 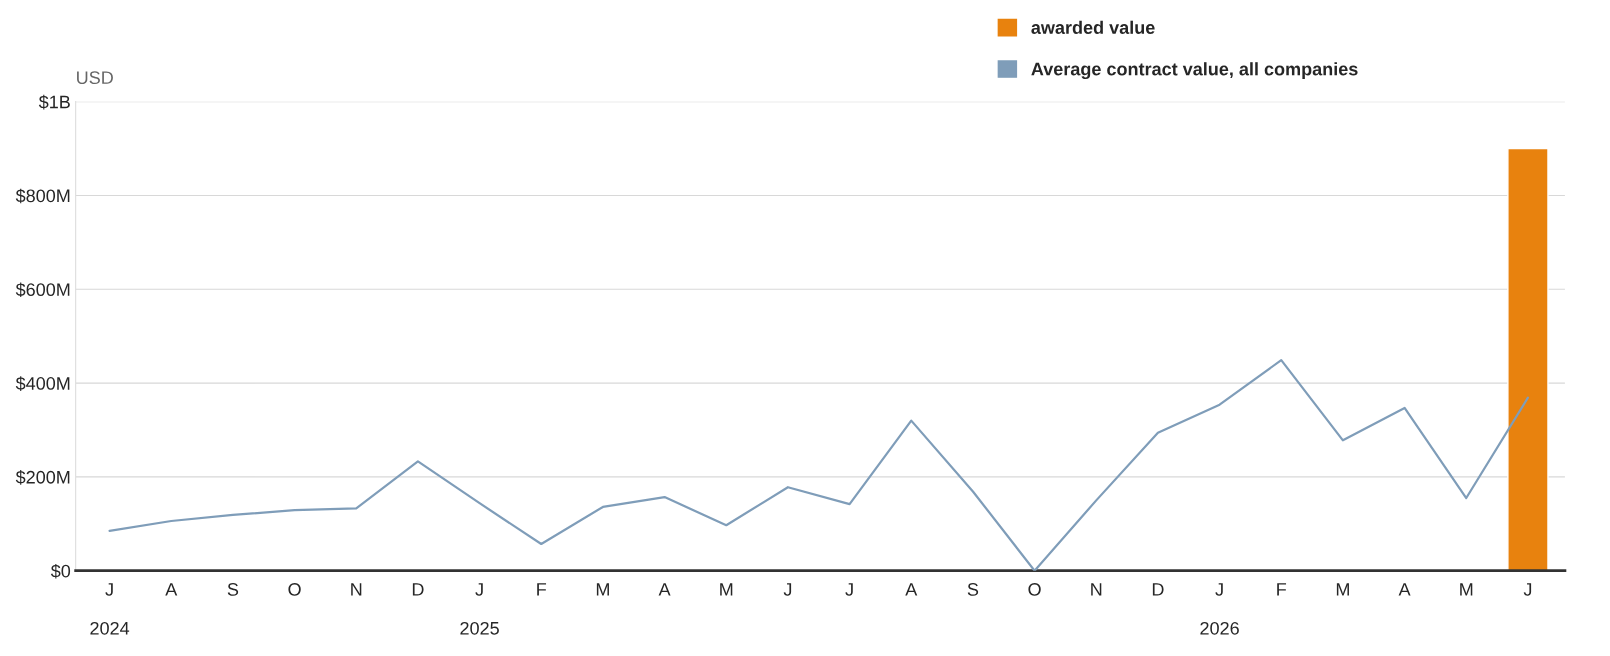 I want to click on category-label: J 2024, so click(x=110, y=609).